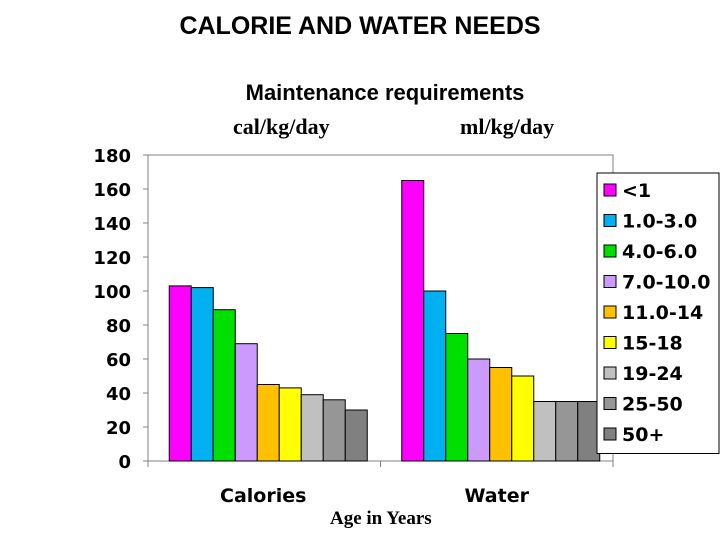  Describe the element at coordinates (662, 313) in the screenshot. I see `legend-label: 11.0-14` at that location.